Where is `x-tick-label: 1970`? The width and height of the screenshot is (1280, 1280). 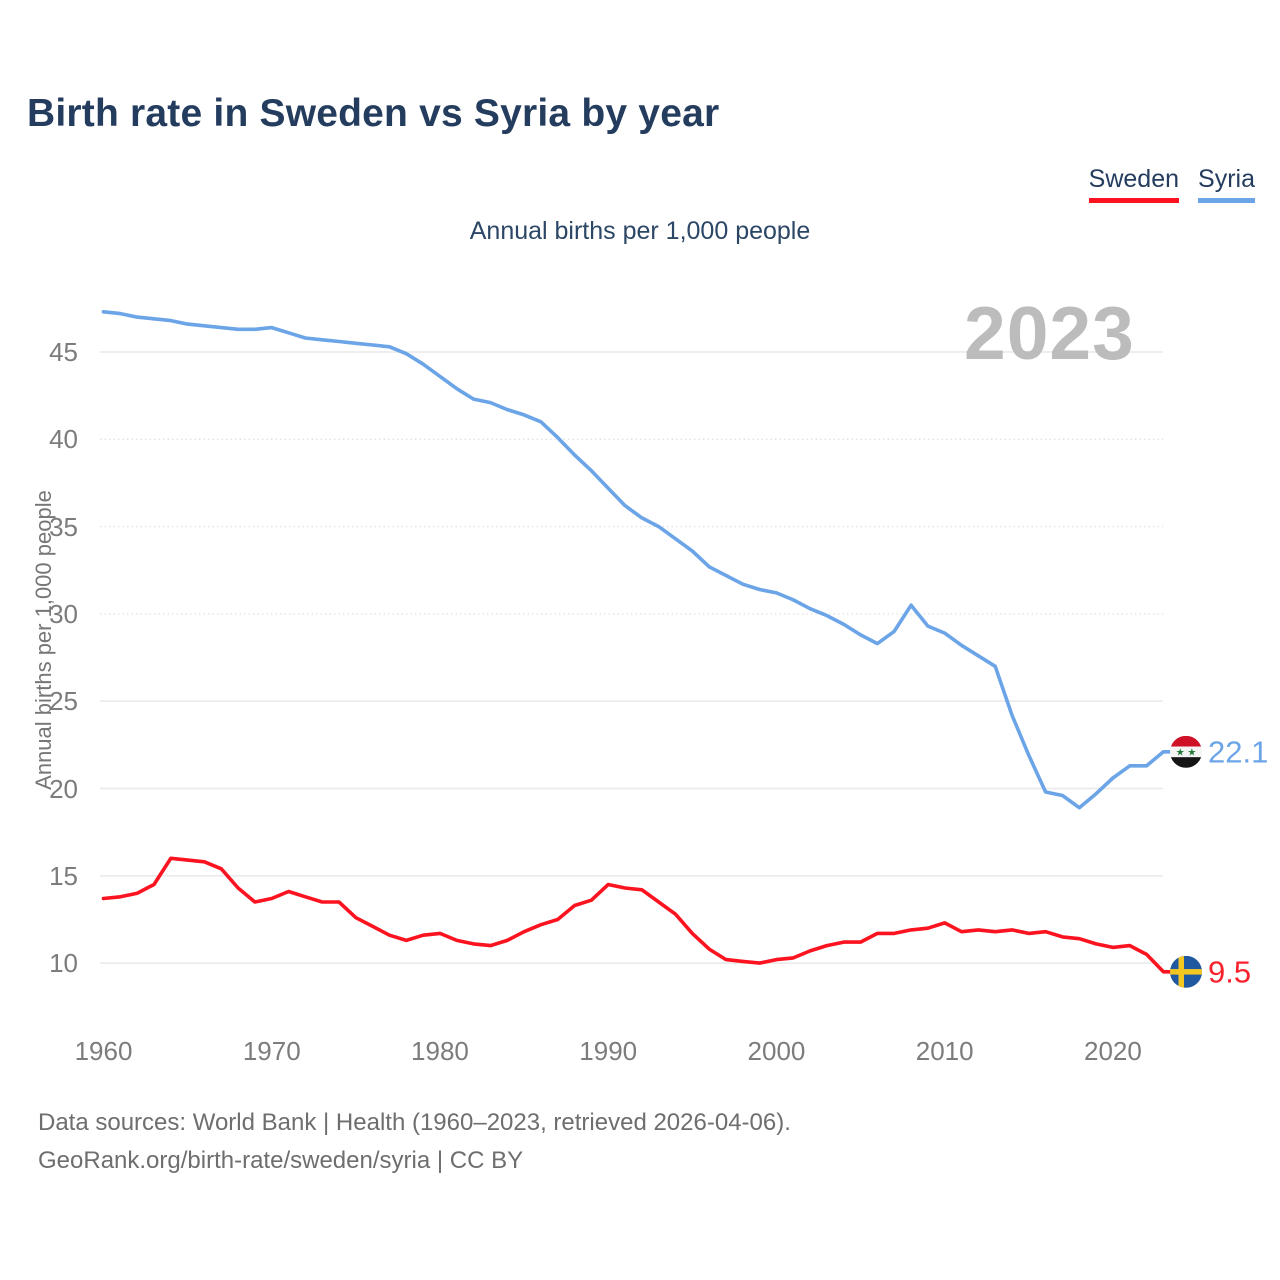 x-tick-label: 1970 is located at coordinates (271, 1051).